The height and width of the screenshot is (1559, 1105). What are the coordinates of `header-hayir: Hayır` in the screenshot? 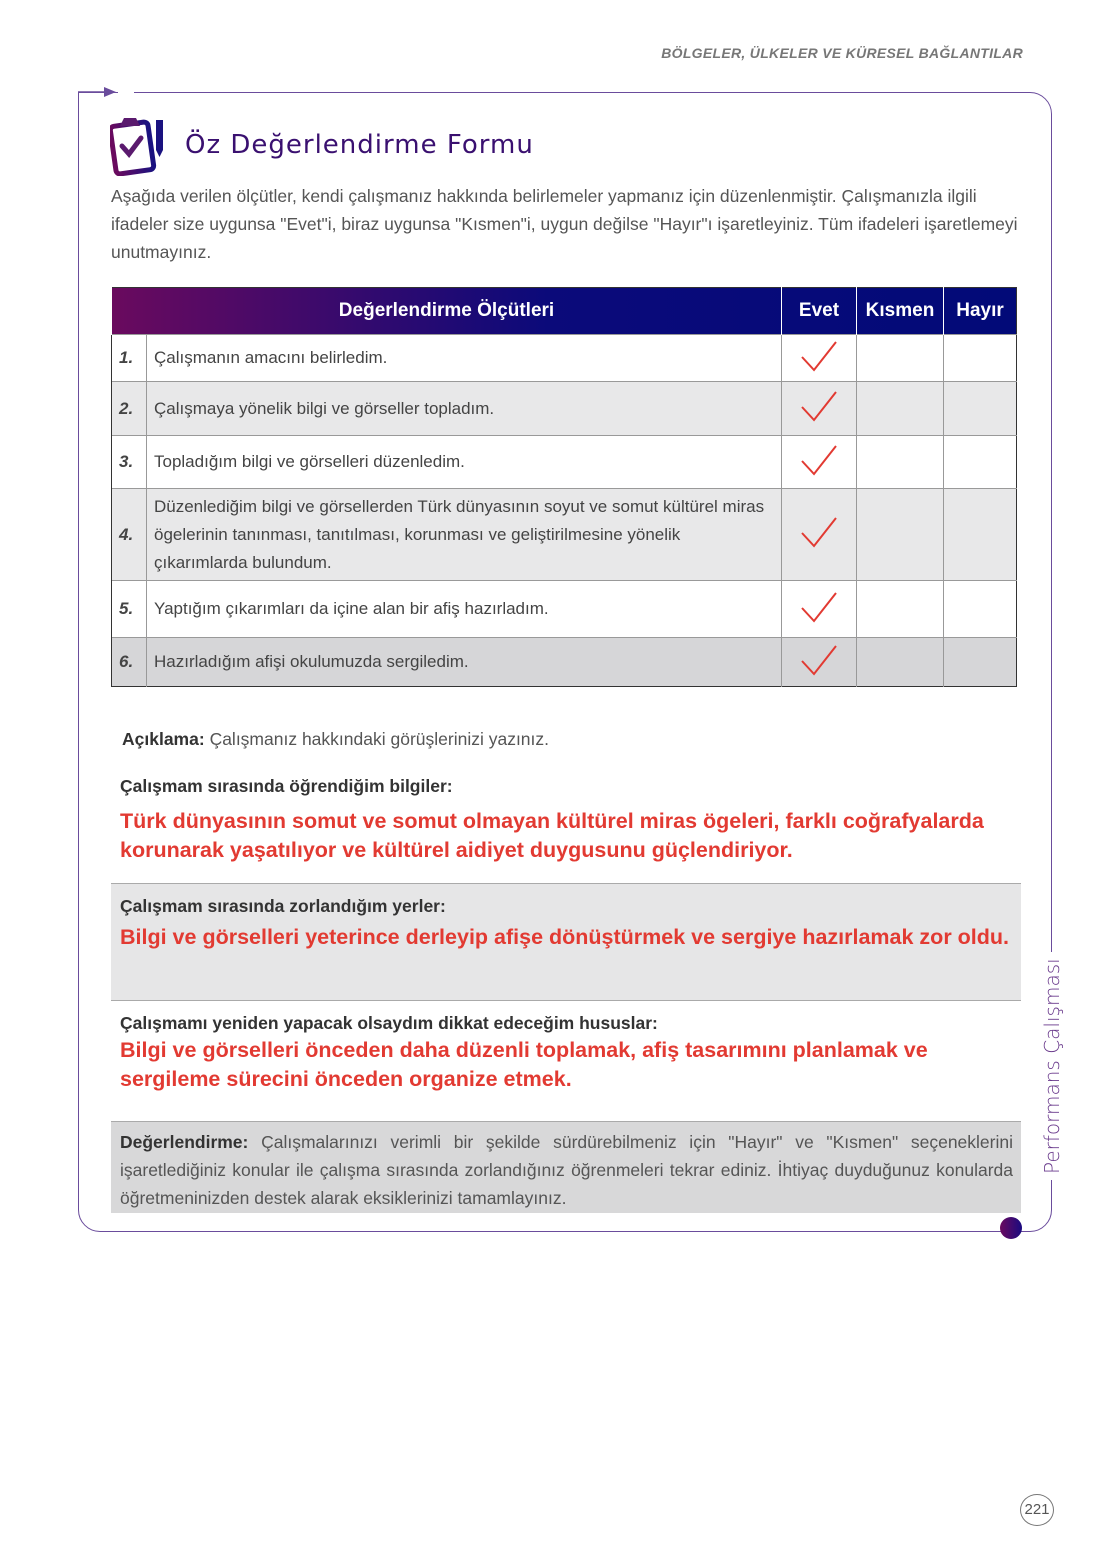 It's located at (980, 311).